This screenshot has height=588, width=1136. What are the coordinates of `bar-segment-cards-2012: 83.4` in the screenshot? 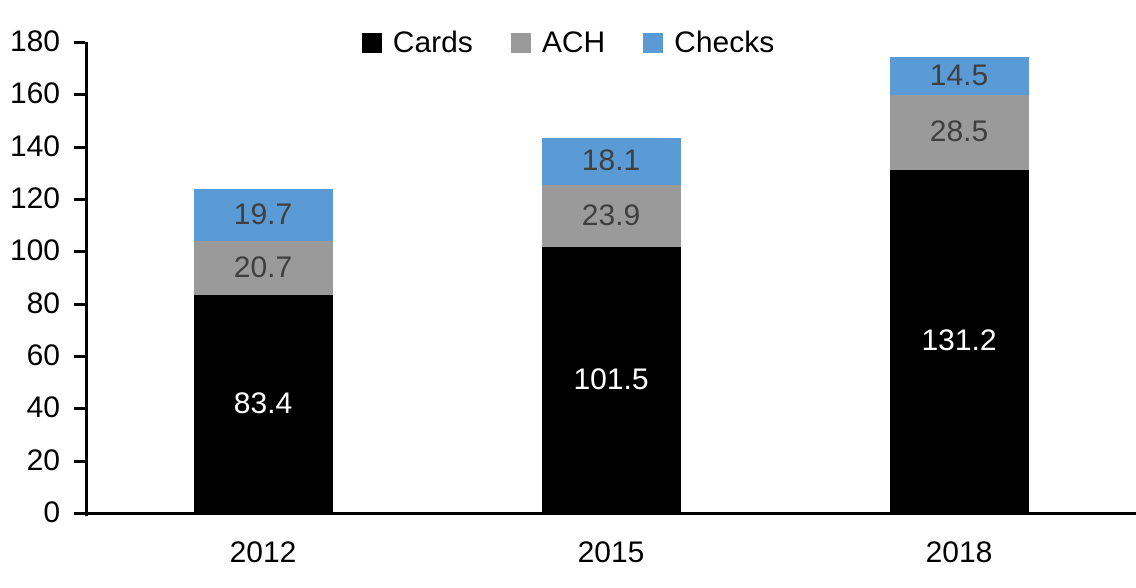 It's located at (263, 403).